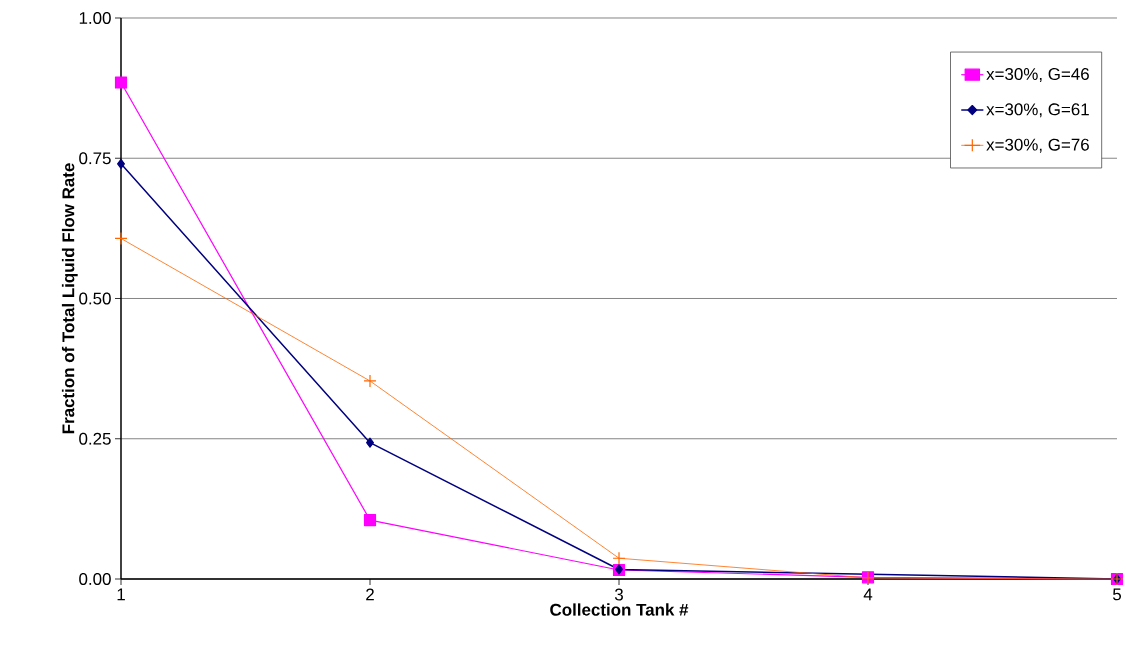  What do you see at coordinates (95, 438) in the screenshot?
I see `y-tick-label: 0.25` at bounding box center [95, 438].